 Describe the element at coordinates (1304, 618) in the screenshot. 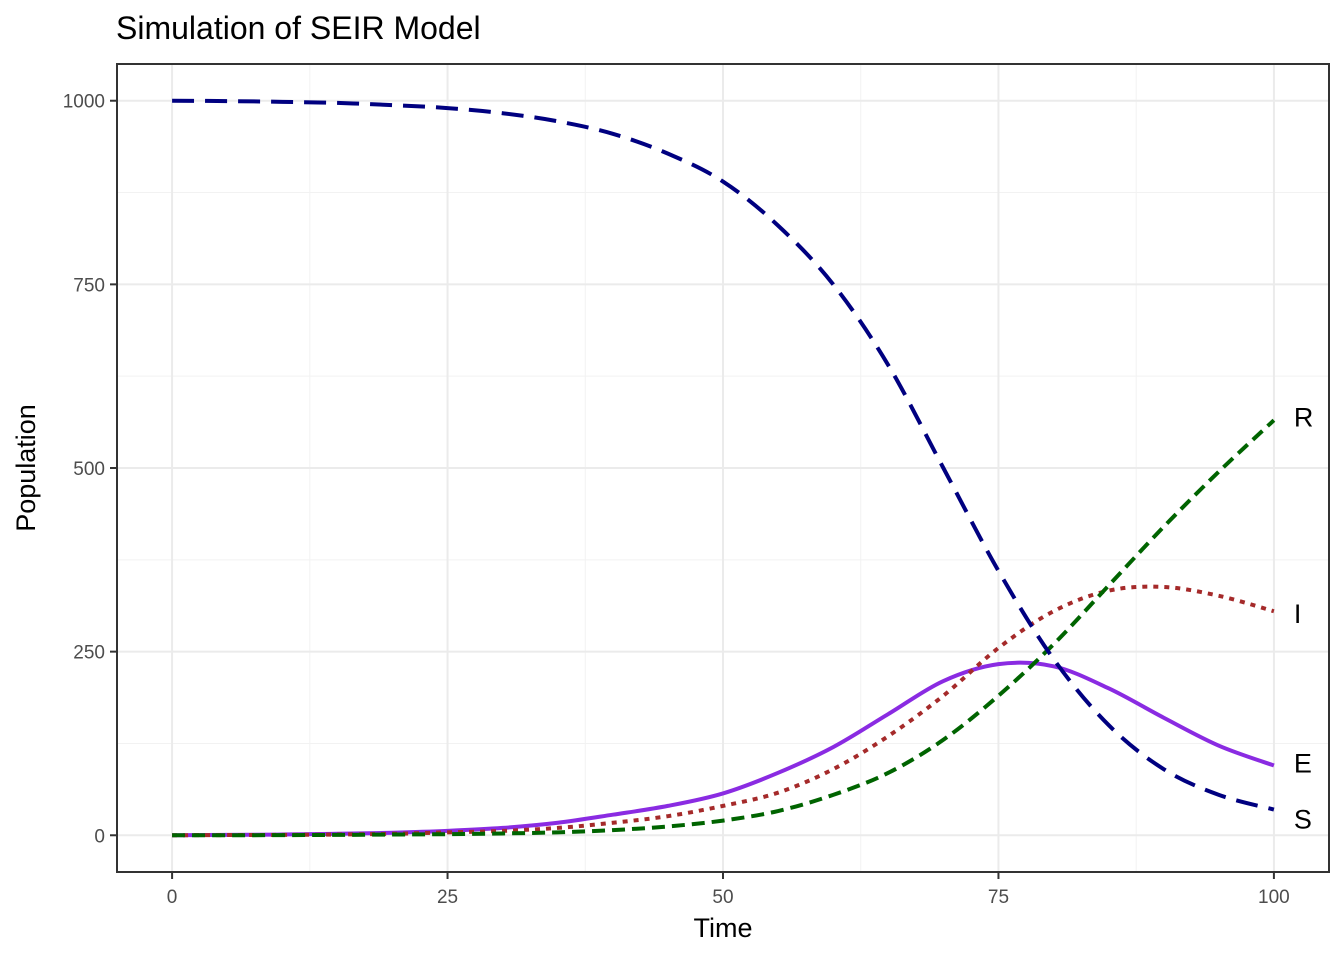

I see `series-labels: SE I R` at that location.